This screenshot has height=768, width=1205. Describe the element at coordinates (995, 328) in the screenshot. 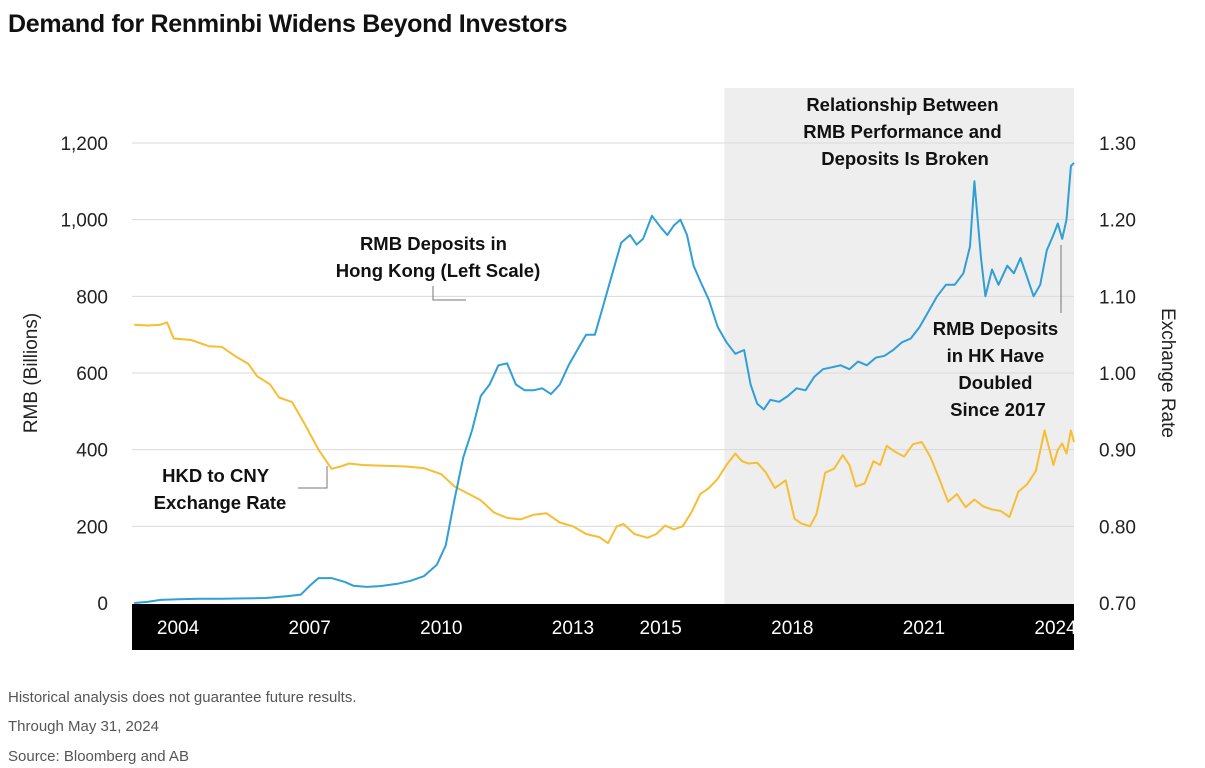

I see `doubled-annotation-line-1: RMB Deposits` at that location.